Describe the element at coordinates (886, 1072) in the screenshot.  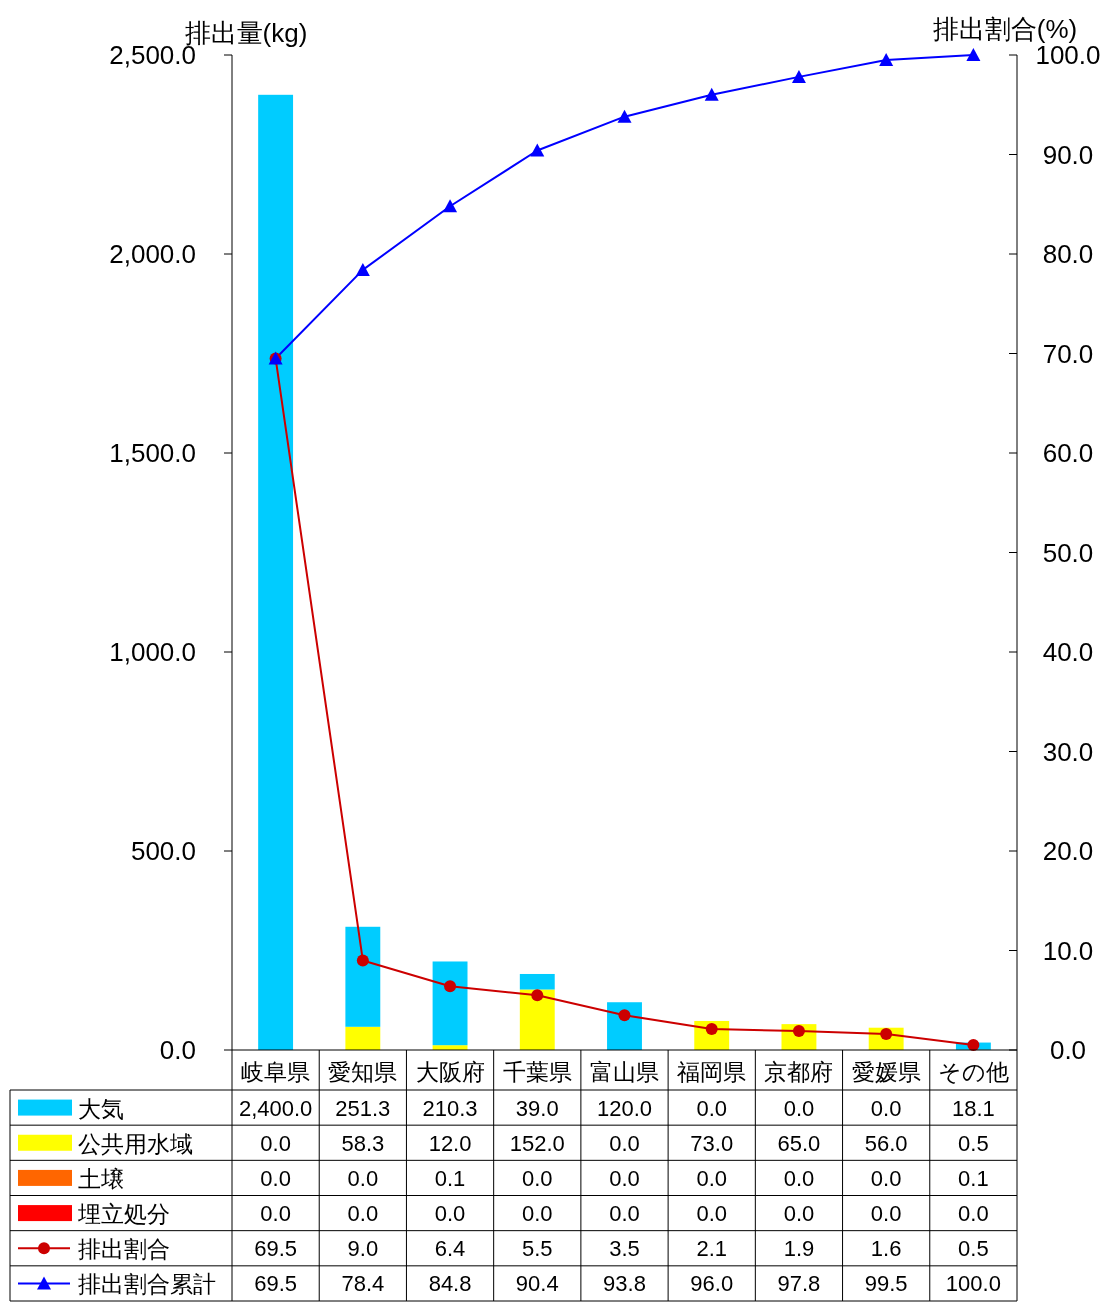
I see `x-tick-label: 愛媛県` at that location.